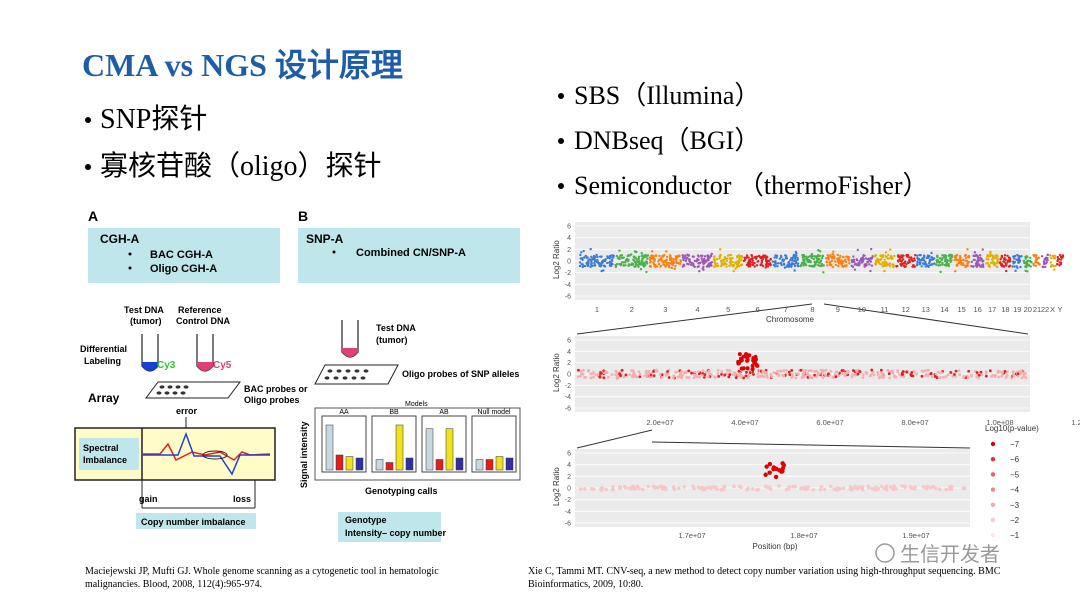 This screenshot has width=1080, height=608. I want to click on cn-box, so click(196, 521).